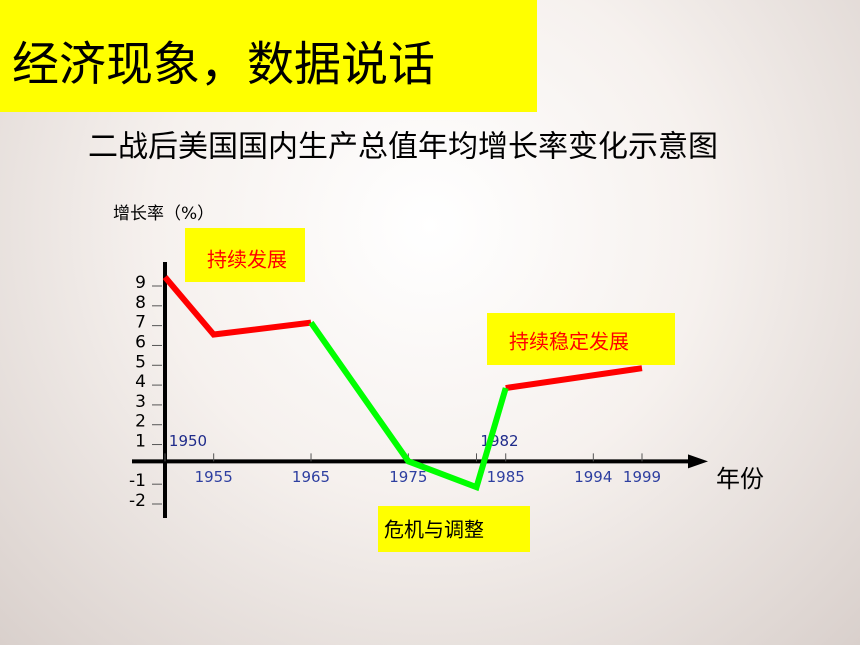  I want to click on y-tick-label: 8, so click(140, 303).